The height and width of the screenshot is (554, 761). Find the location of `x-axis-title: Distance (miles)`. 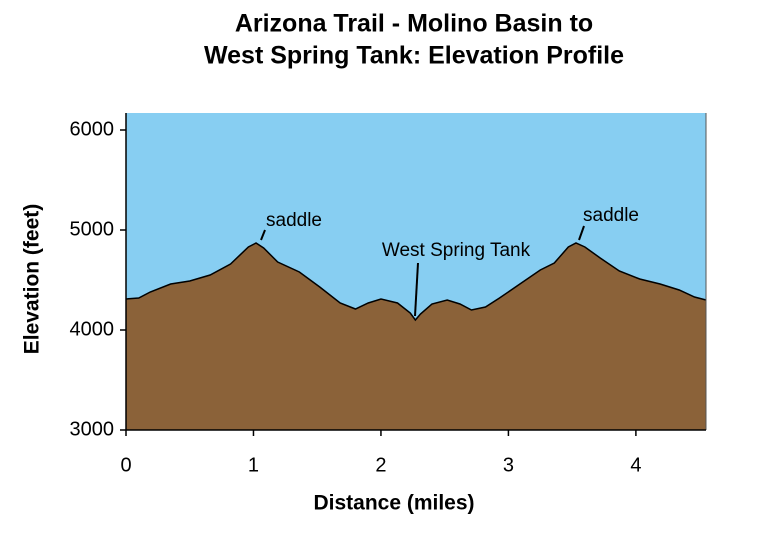

x-axis-title: Distance (miles) is located at coordinates (393, 503).